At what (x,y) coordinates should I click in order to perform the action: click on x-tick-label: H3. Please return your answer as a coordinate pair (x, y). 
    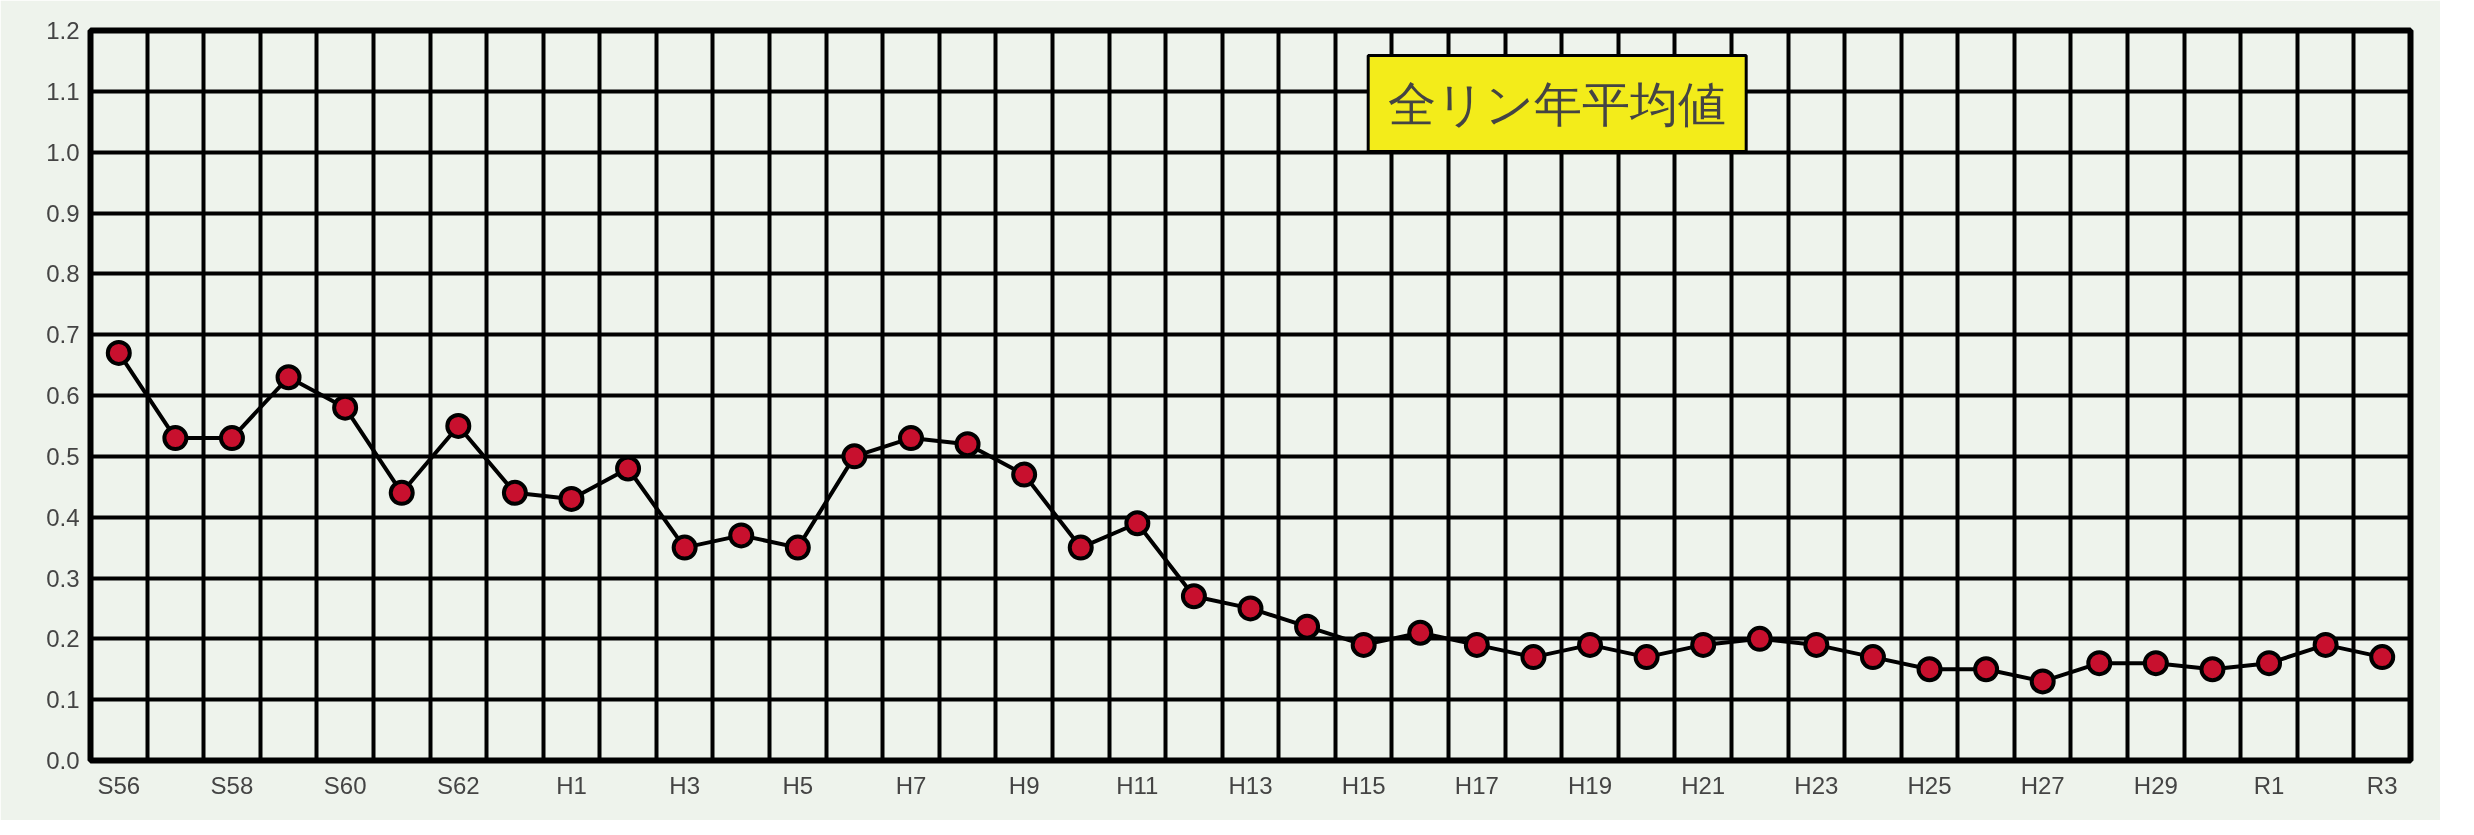
    Looking at the image, I should click on (684, 785).